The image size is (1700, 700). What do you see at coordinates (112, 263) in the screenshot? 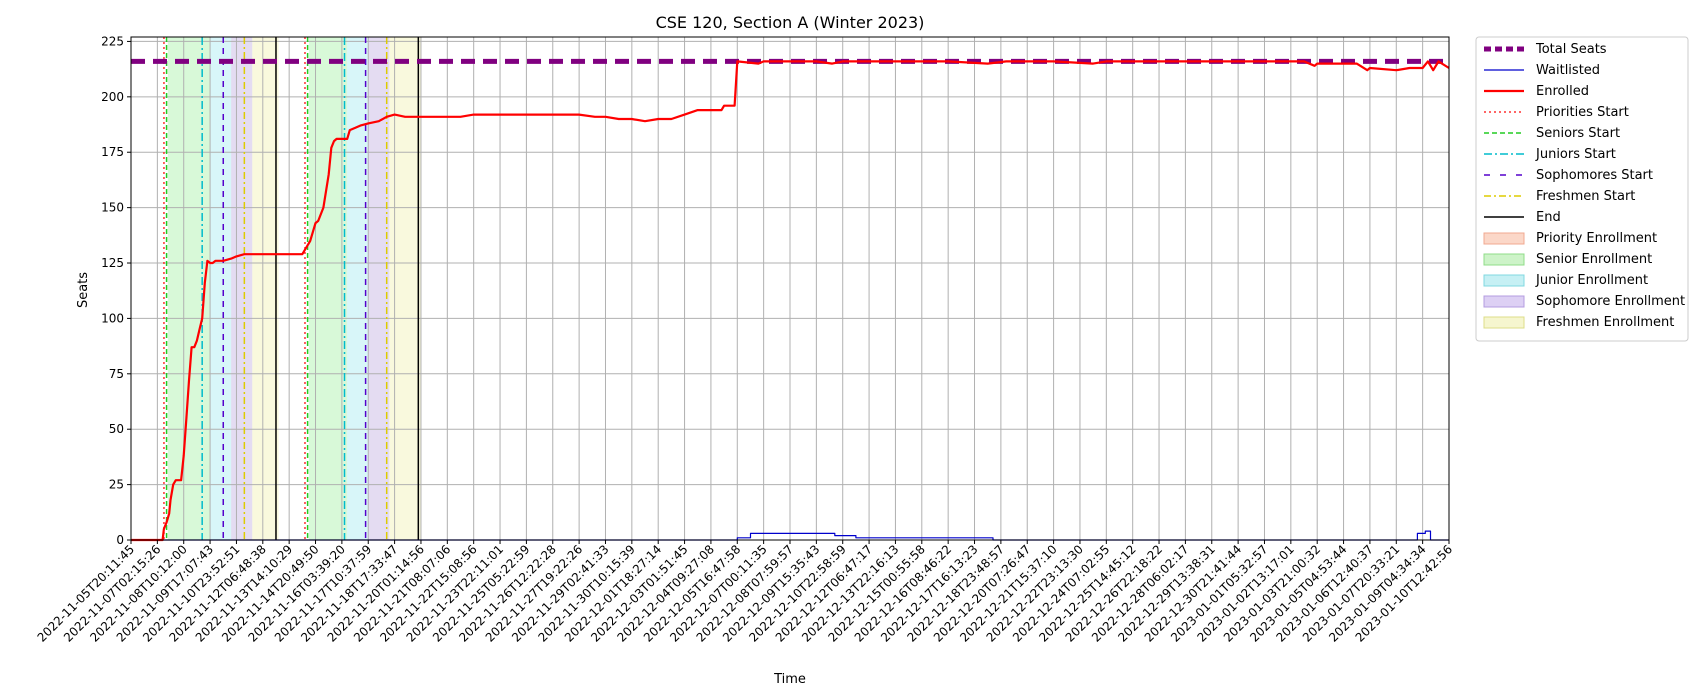
I see `y-tick-label: 125` at bounding box center [112, 263].